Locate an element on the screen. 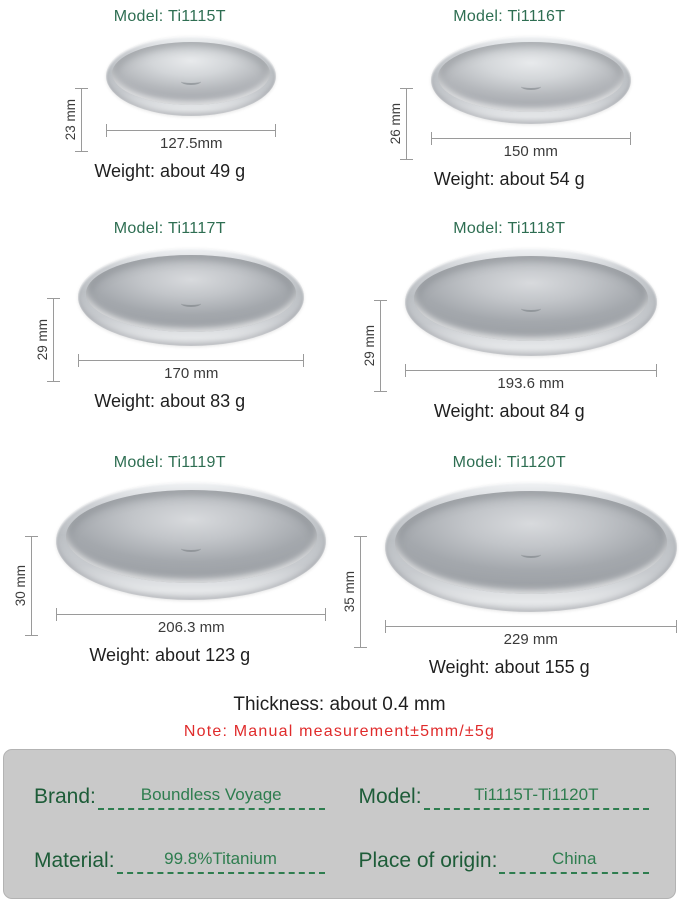 The width and height of the screenshot is (679, 899). height-dimension: 35 mm is located at coordinates (359, 592).